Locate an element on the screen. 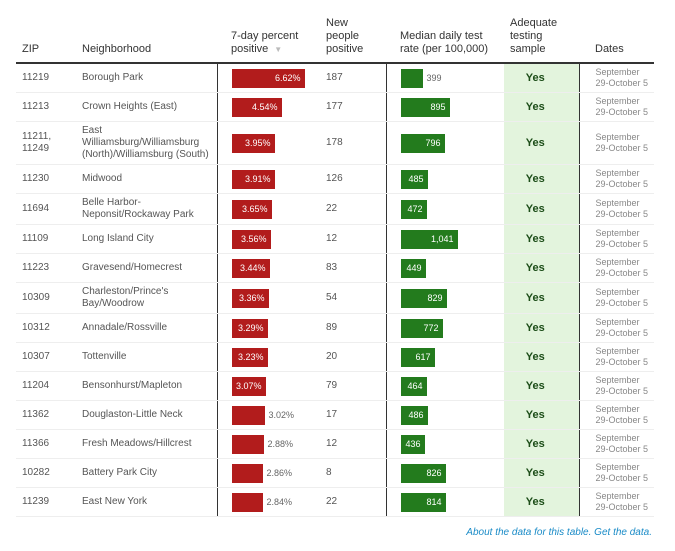 The image size is (675, 551). test-rate-bar: 486 is located at coordinates (414, 415).